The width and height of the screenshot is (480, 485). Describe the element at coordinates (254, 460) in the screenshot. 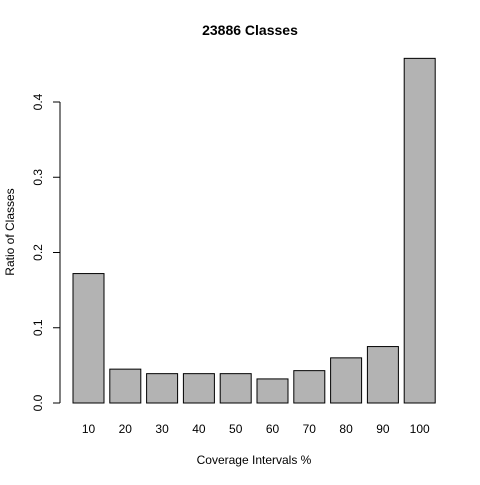

I see `x-axis-label: Coverage Intervals %` at that location.